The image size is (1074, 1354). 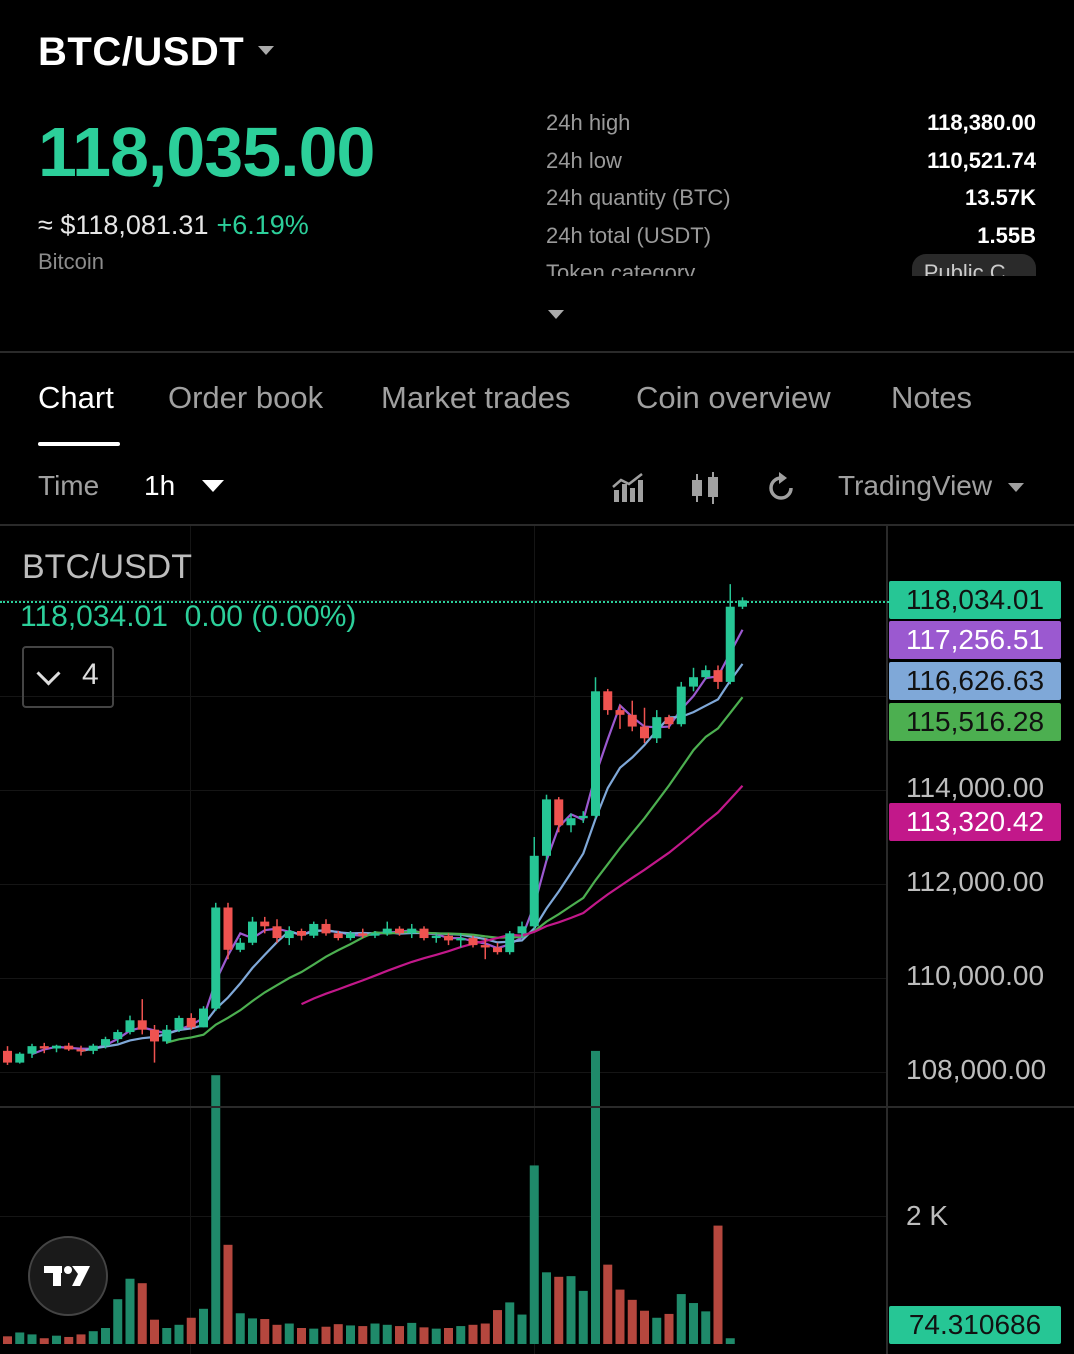 I want to click on candlestick-icon, so click(x=705, y=488).